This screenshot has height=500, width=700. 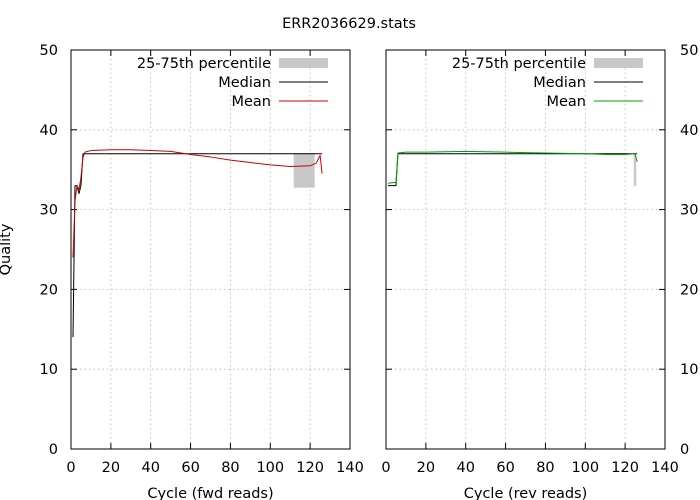 I want to click on x-axis-label: Cycle (rev reads), so click(x=526, y=493).